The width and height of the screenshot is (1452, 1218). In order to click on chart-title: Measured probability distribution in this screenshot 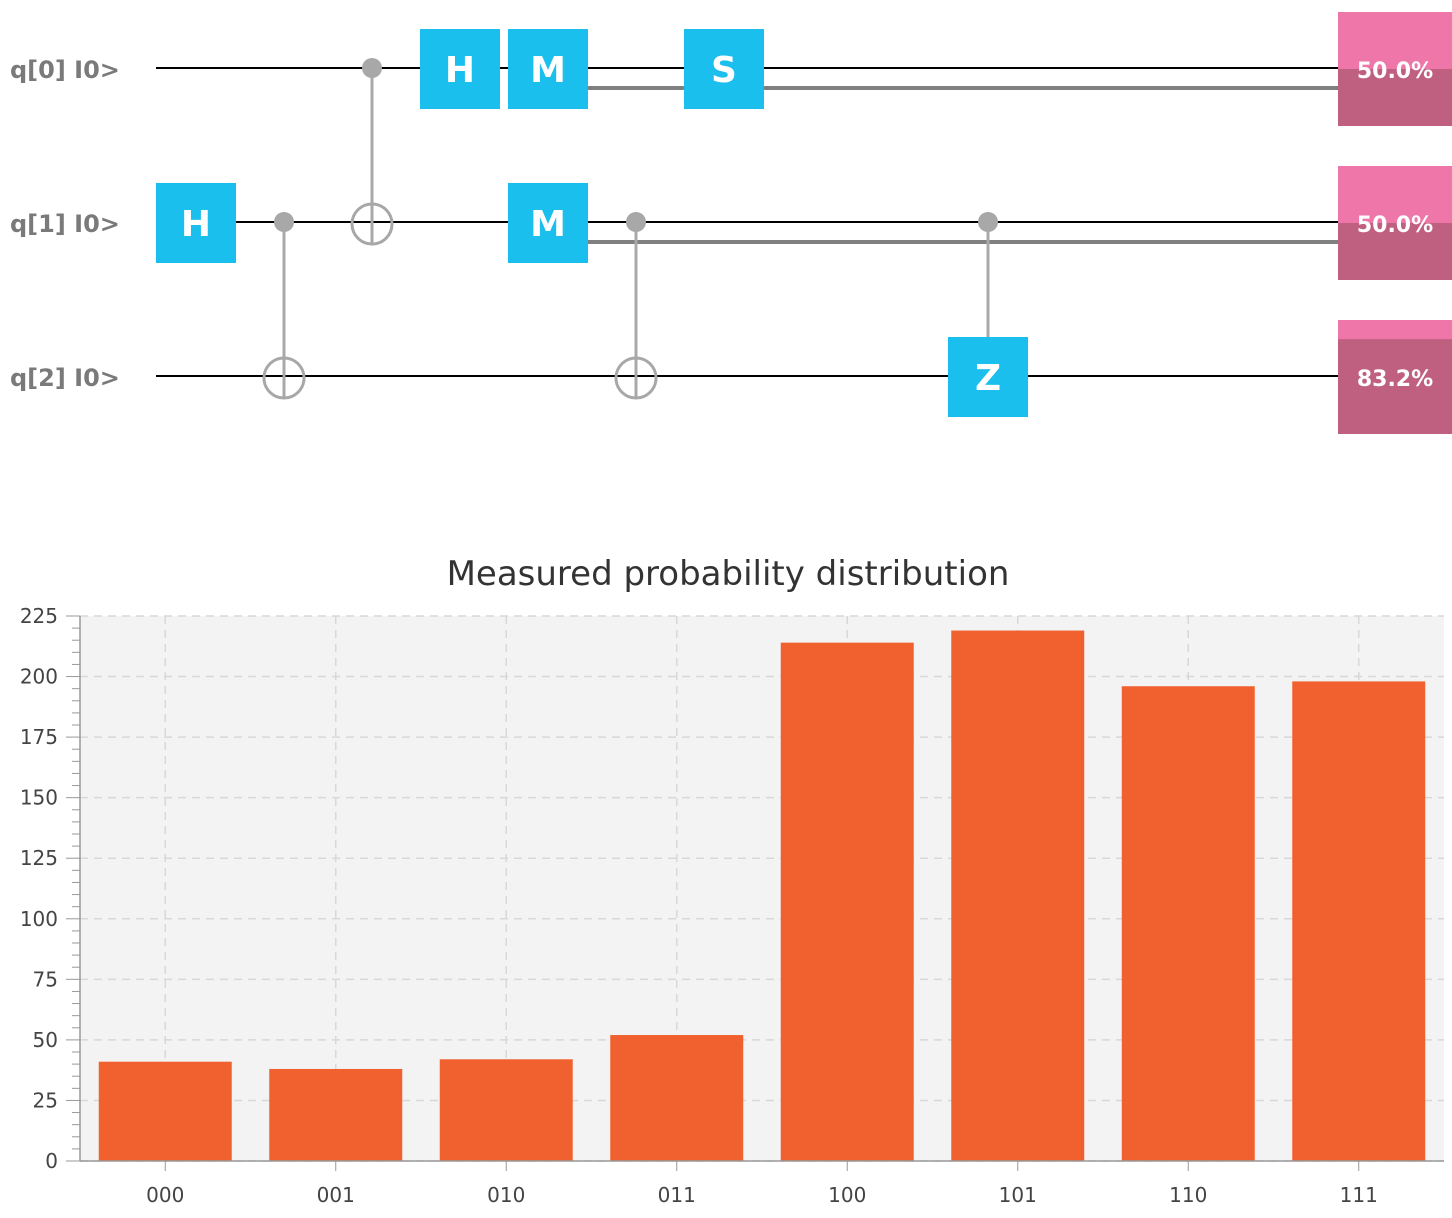, I will do `click(728, 574)`.